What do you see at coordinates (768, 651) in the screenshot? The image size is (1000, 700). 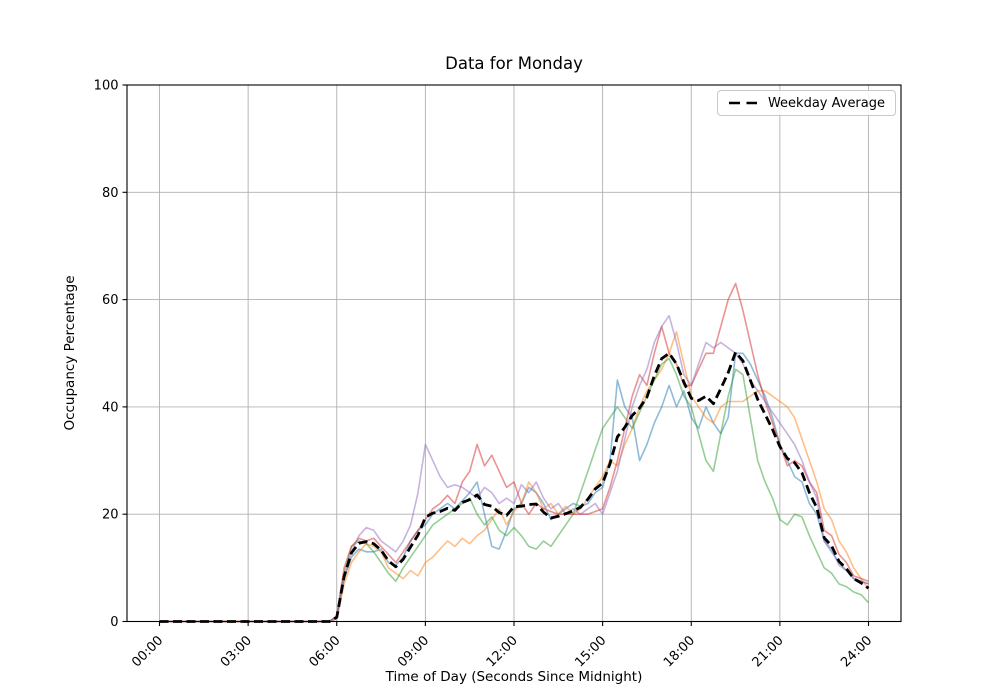 I see `x-tick-label: 21:00` at bounding box center [768, 651].